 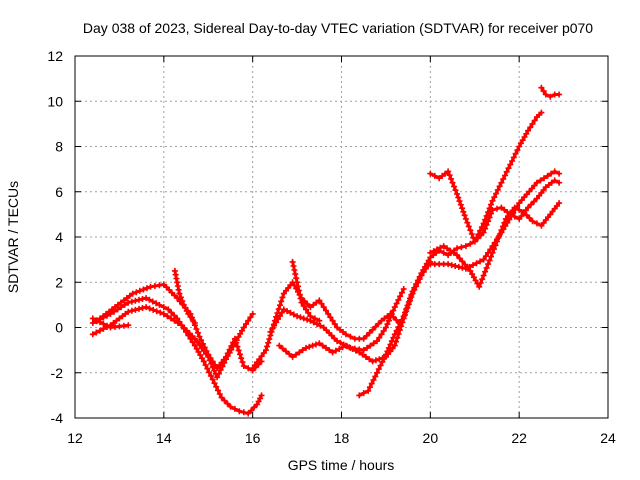 I want to click on series-track-g, so click(x=337, y=320).